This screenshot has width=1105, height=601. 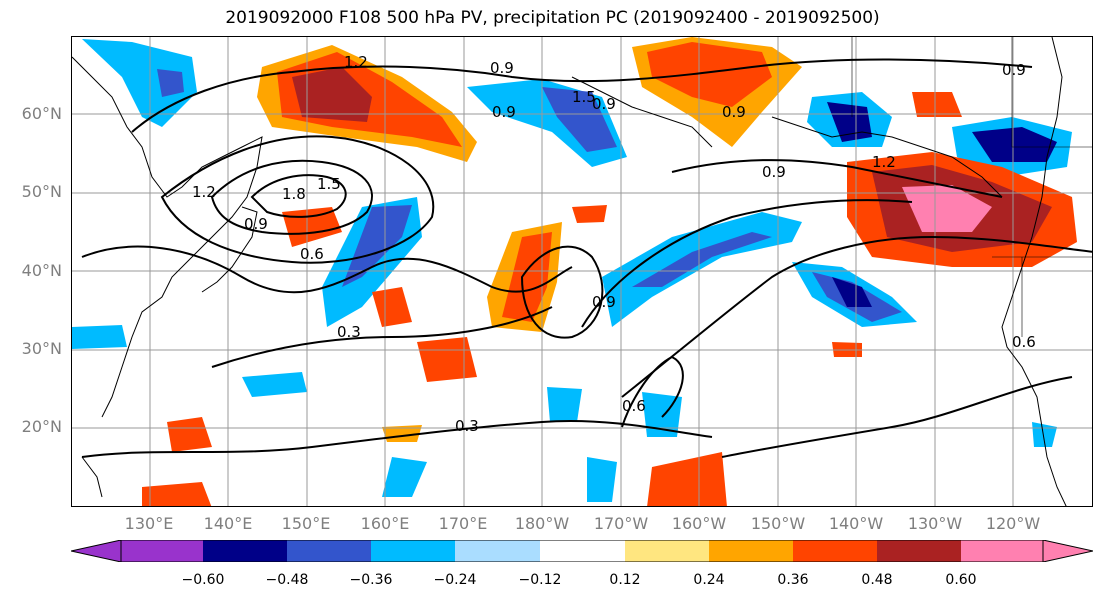 I want to click on colorbar-tick-label: −0.12, so click(x=540, y=580).